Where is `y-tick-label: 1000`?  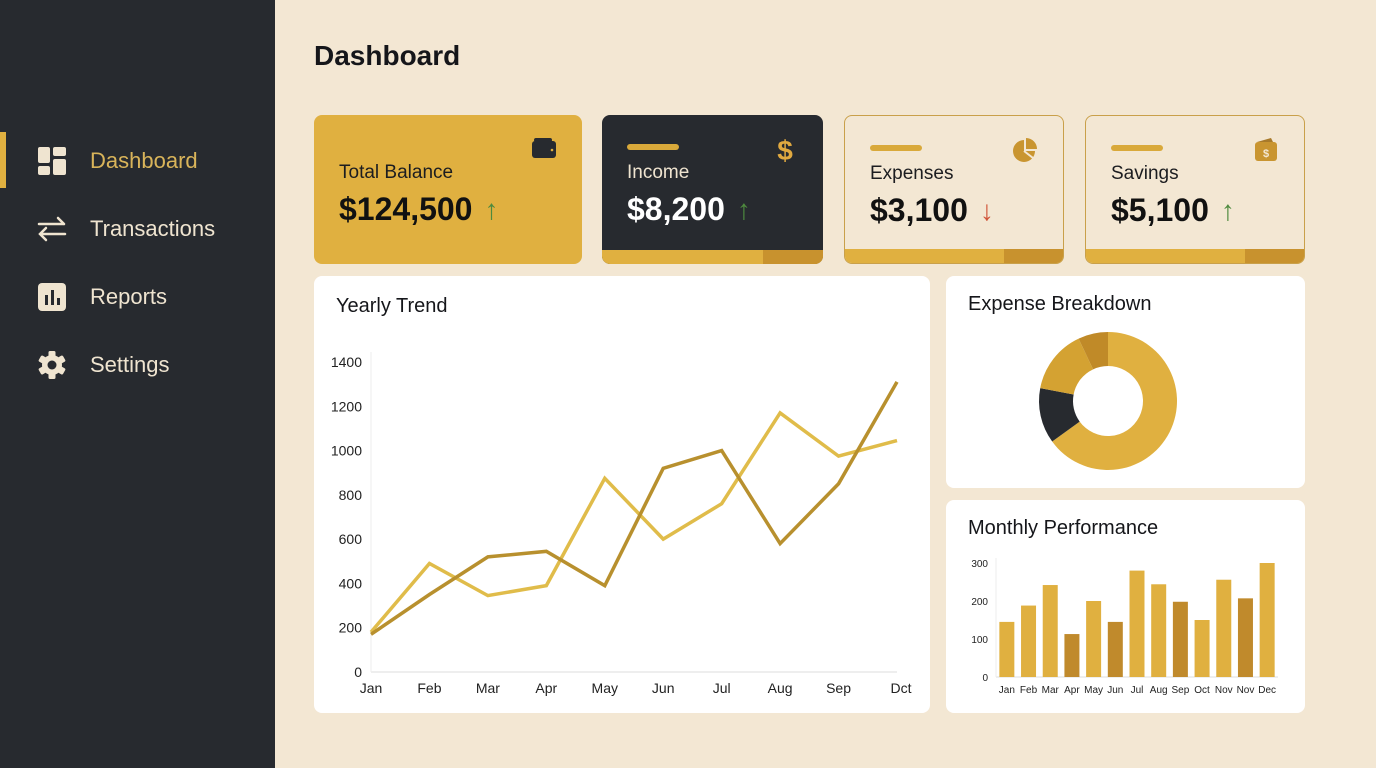
y-tick-label: 1000 is located at coordinates (346, 451).